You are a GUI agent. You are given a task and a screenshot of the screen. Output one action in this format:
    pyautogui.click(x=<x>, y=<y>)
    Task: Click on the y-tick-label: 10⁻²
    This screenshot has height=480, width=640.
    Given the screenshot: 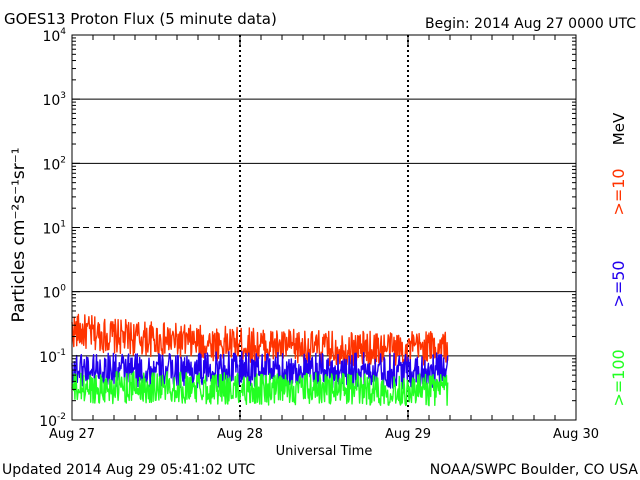 What is the action you would take?
    pyautogui.click(x=52, y=421)
    